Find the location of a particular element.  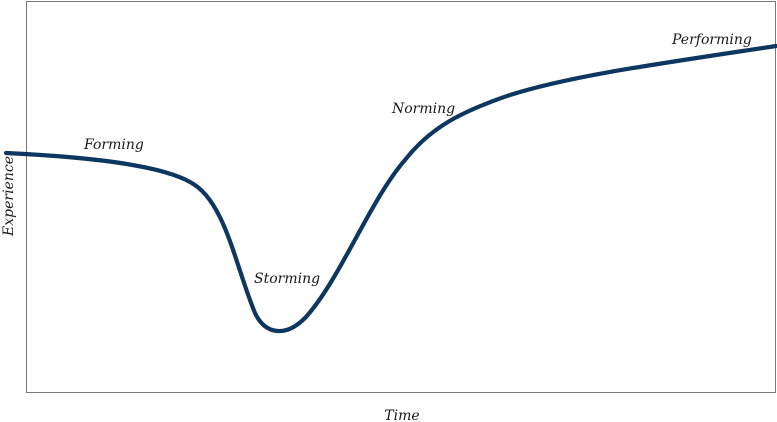

stage-label-storming: Storming is located at coordinates (287, 279).